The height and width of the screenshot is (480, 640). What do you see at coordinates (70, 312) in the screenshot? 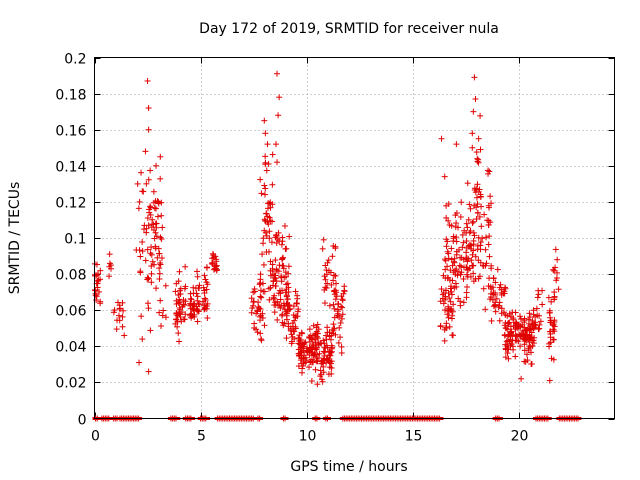
I see `y-tick-label: 0.06` at bounding box center [70, 312].